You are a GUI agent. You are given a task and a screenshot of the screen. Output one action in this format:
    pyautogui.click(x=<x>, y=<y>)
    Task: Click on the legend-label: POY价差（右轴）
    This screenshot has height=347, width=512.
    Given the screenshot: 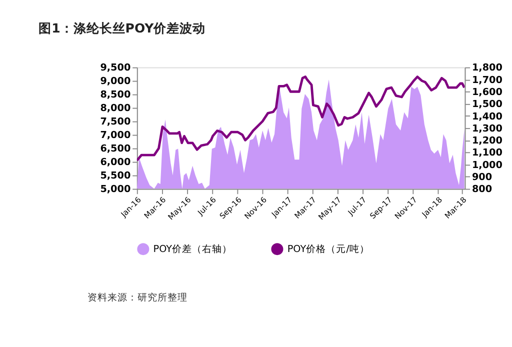 What is the action you would take?
    pyautogui.click(x=192, y=248)
    